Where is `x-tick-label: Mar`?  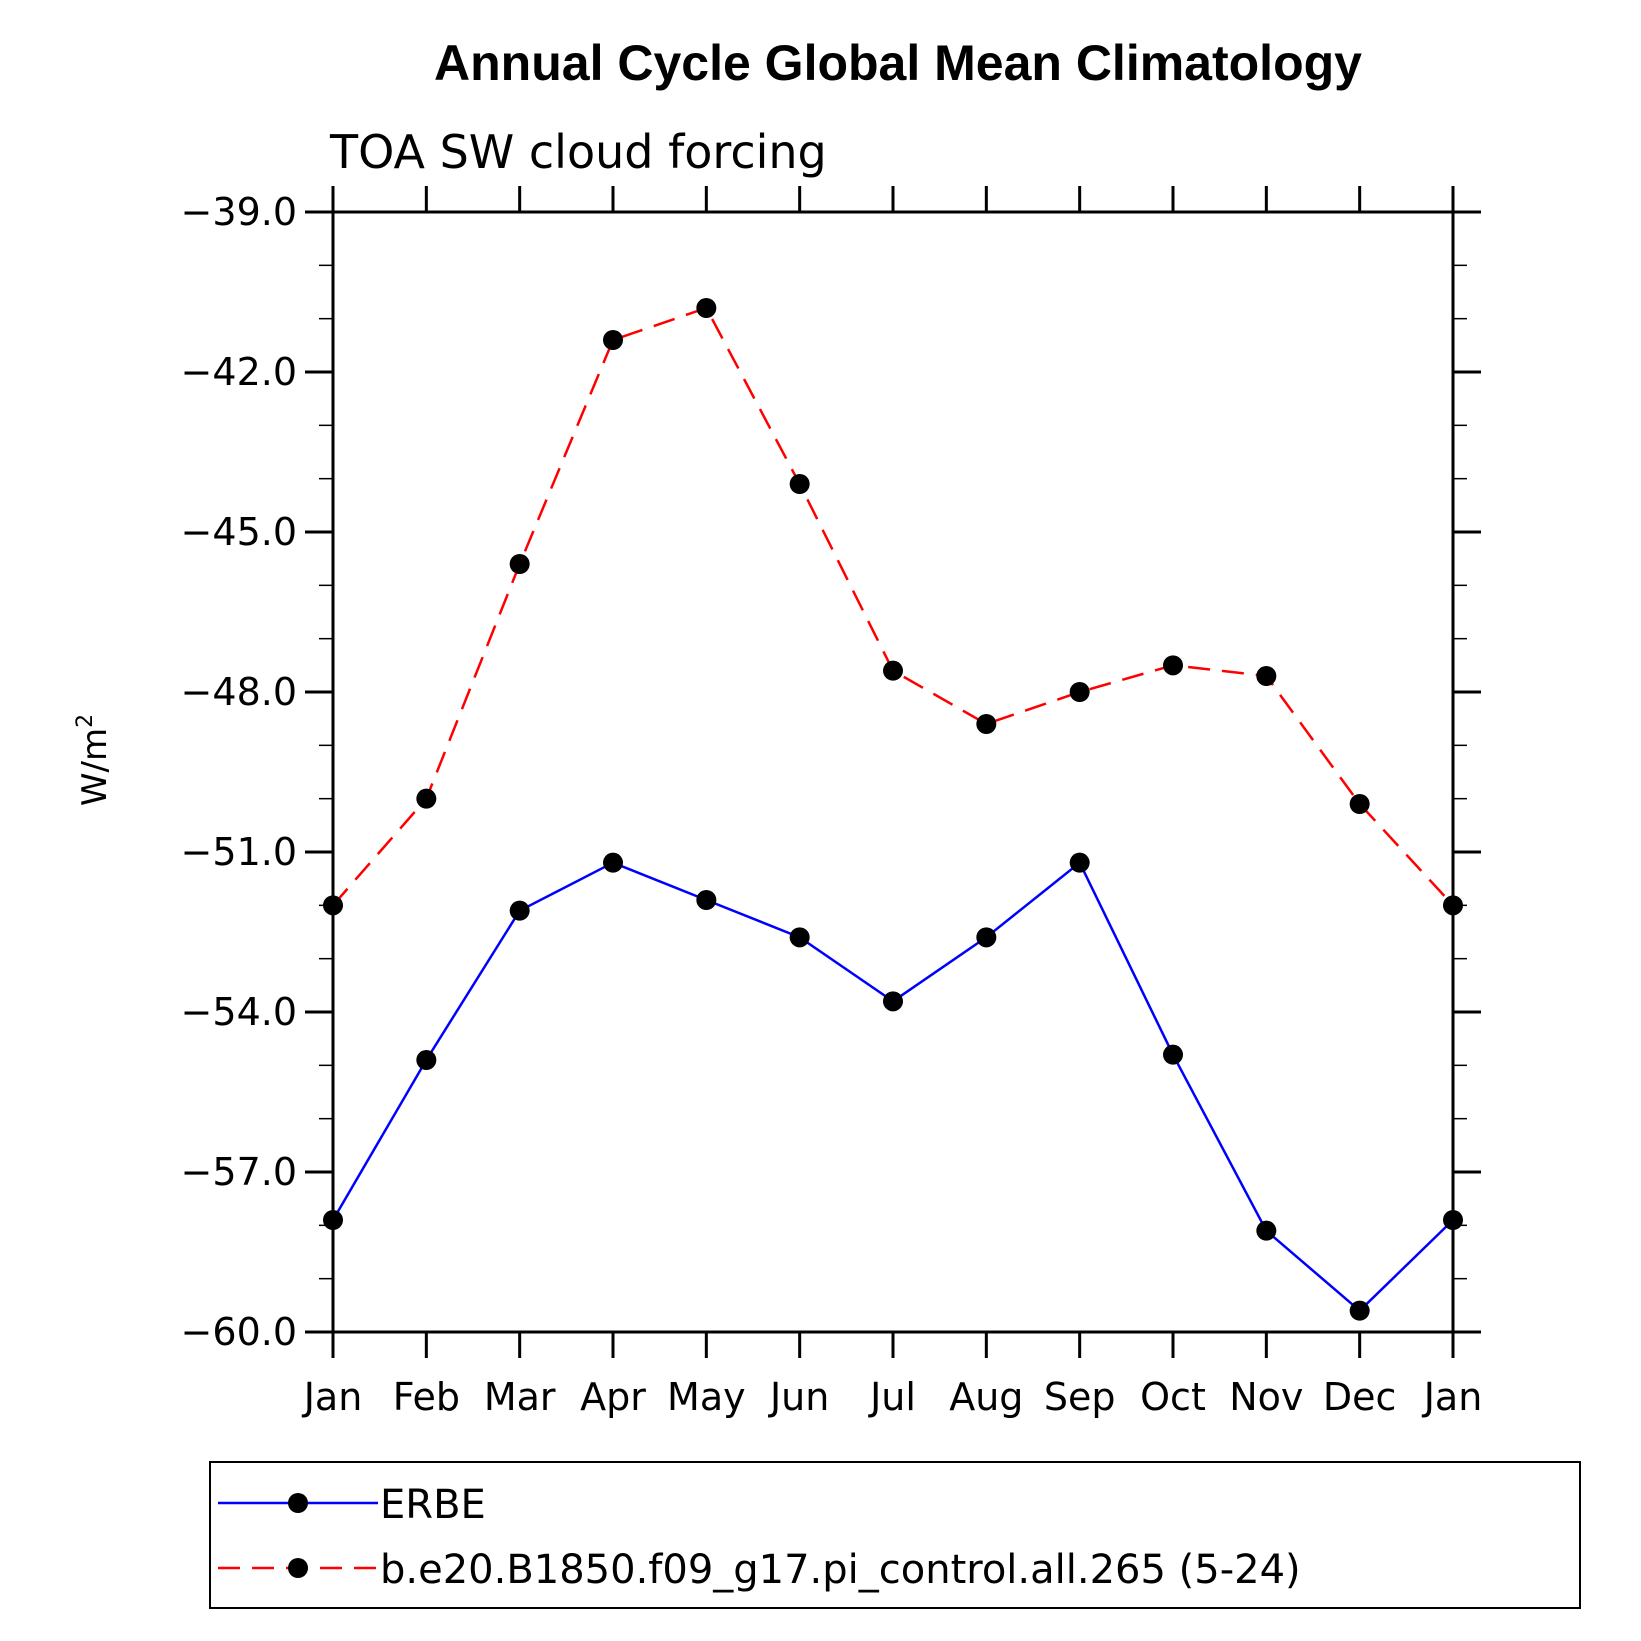
x-tick-label: Mar is located at coordinates (520, 1397).